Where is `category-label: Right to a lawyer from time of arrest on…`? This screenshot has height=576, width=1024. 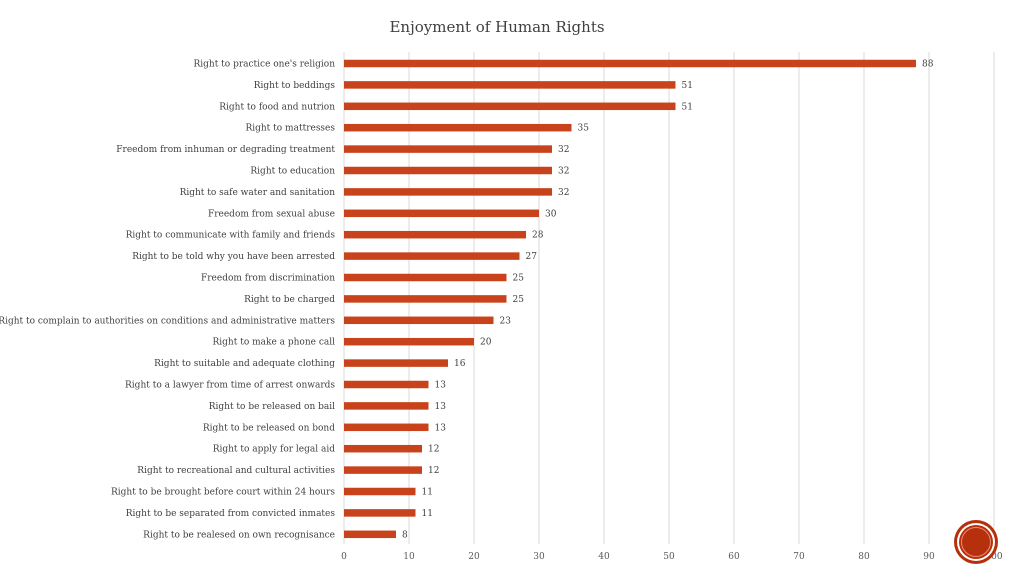
category-label: Right to a lawyer from time of arrest on… is located at coordinates (230, 386).